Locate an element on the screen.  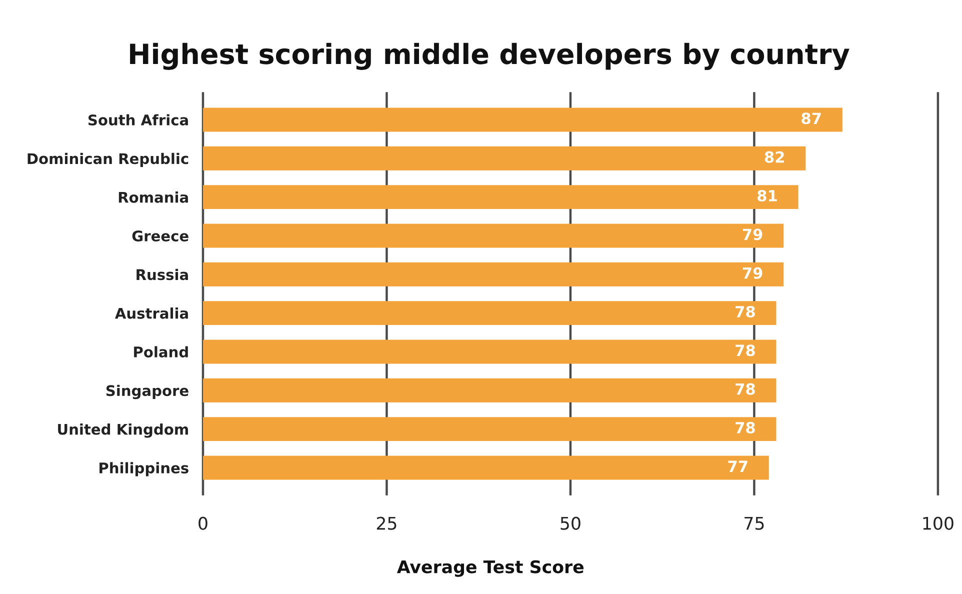
x-tick-label: 25 is located at coordinates (386, 523).